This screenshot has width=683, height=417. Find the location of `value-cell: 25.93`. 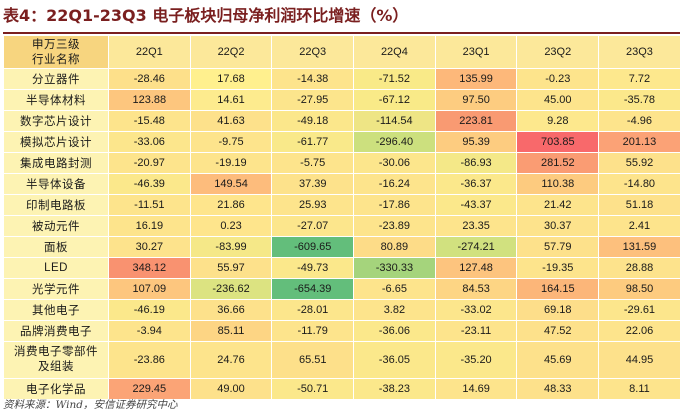

value-cell: 25.93 is located at coordinates (313, 205).